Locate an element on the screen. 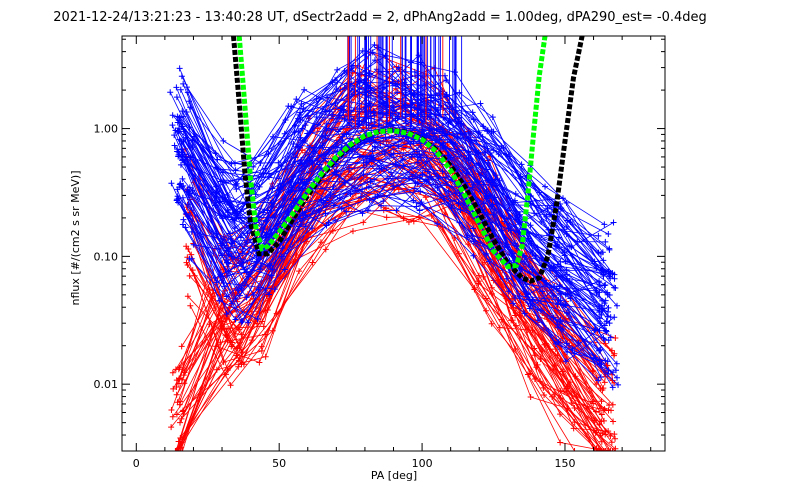 This screenshot has height=500, width=800. y-tick-label: 0.01 is located at coordinates (106, 384).